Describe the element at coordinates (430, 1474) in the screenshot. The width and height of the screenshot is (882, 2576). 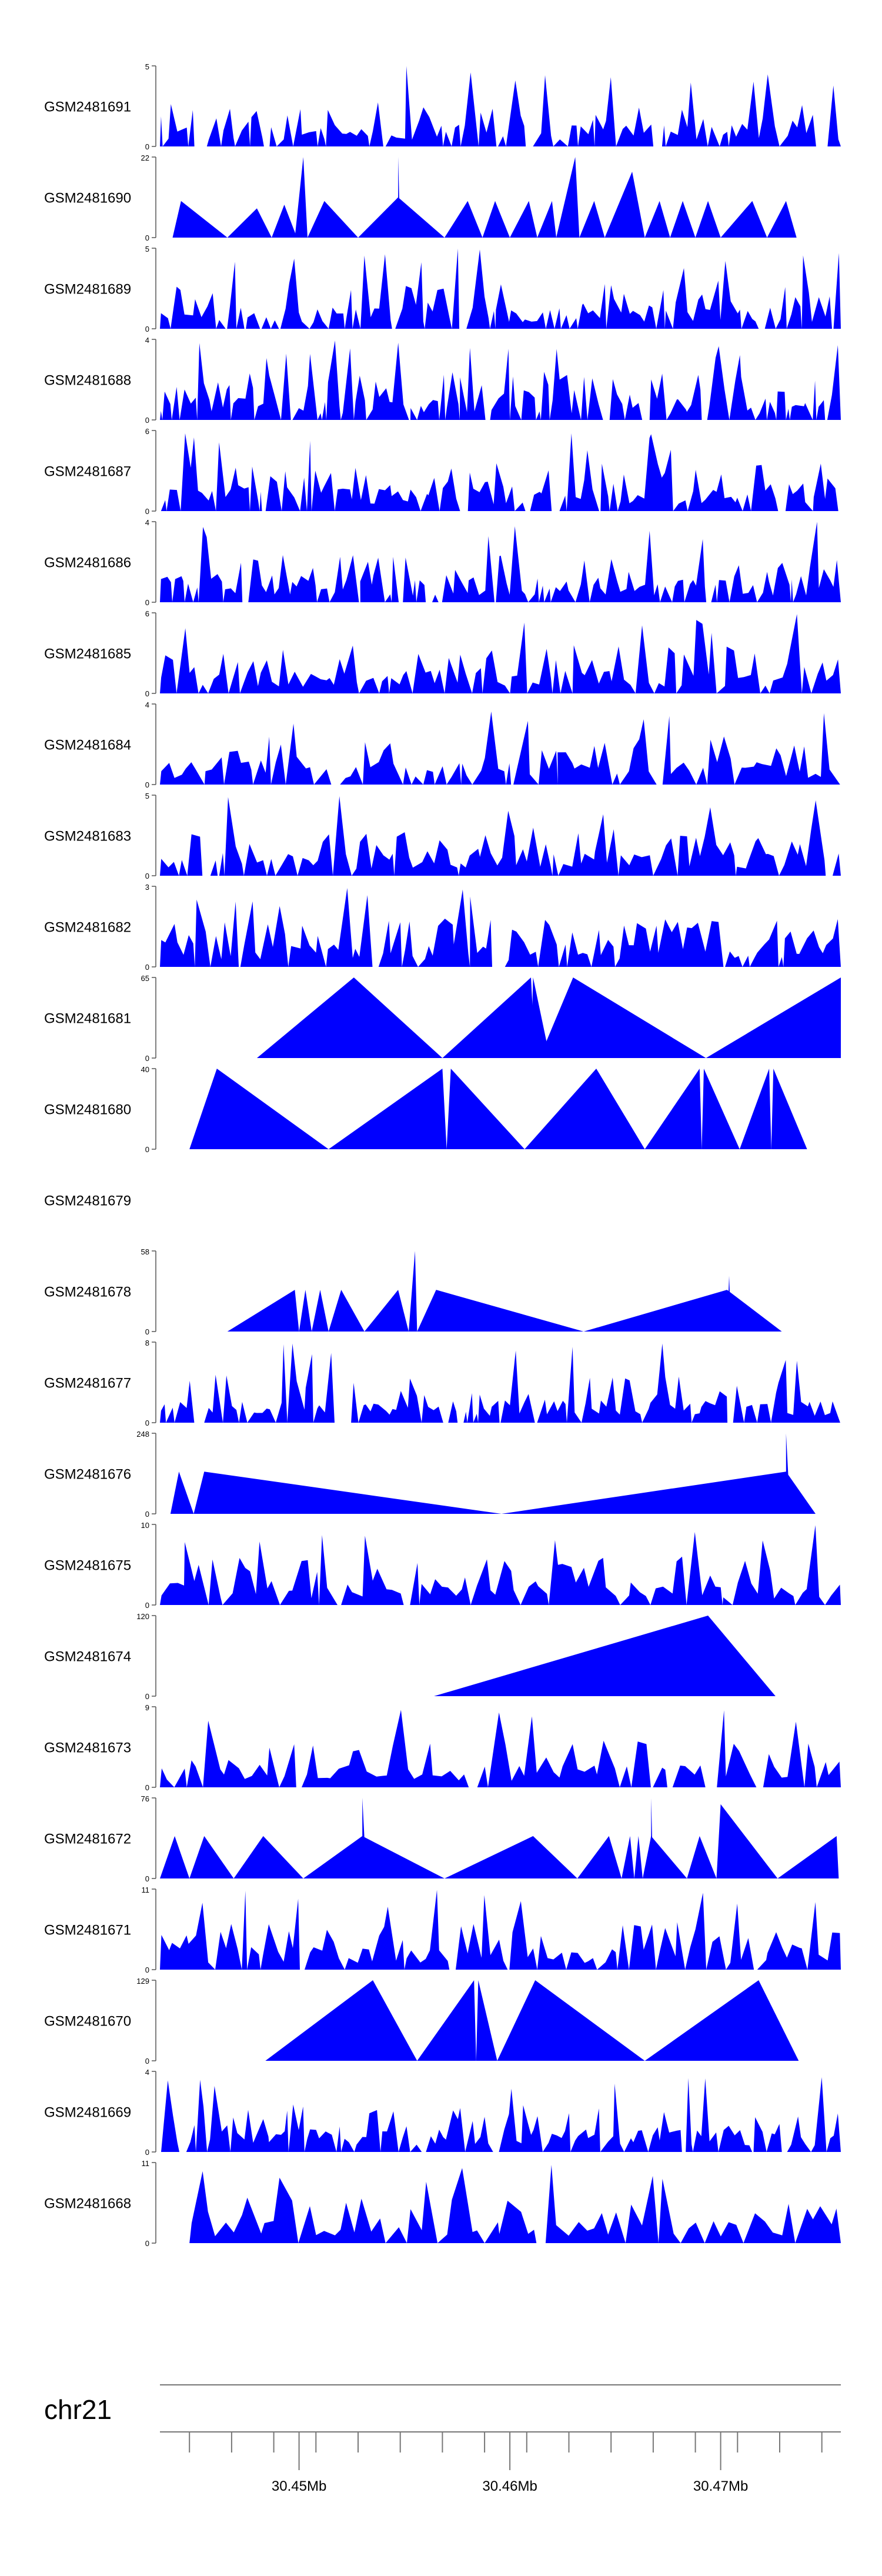
I see `track-GSM2481676: GSM2481676 248 0` at that location.